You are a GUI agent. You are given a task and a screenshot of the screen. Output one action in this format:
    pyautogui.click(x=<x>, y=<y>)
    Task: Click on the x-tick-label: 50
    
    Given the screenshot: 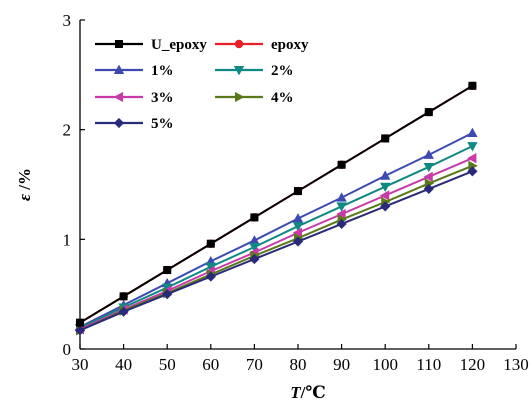 What is the action you would take?
    pyautogui.click(x=167, y=364)
    